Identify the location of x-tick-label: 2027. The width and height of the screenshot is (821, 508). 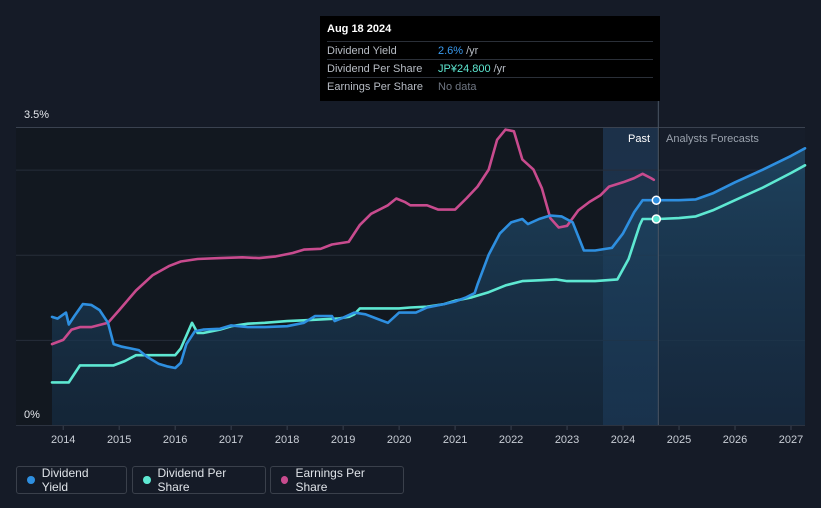
(791, 440).